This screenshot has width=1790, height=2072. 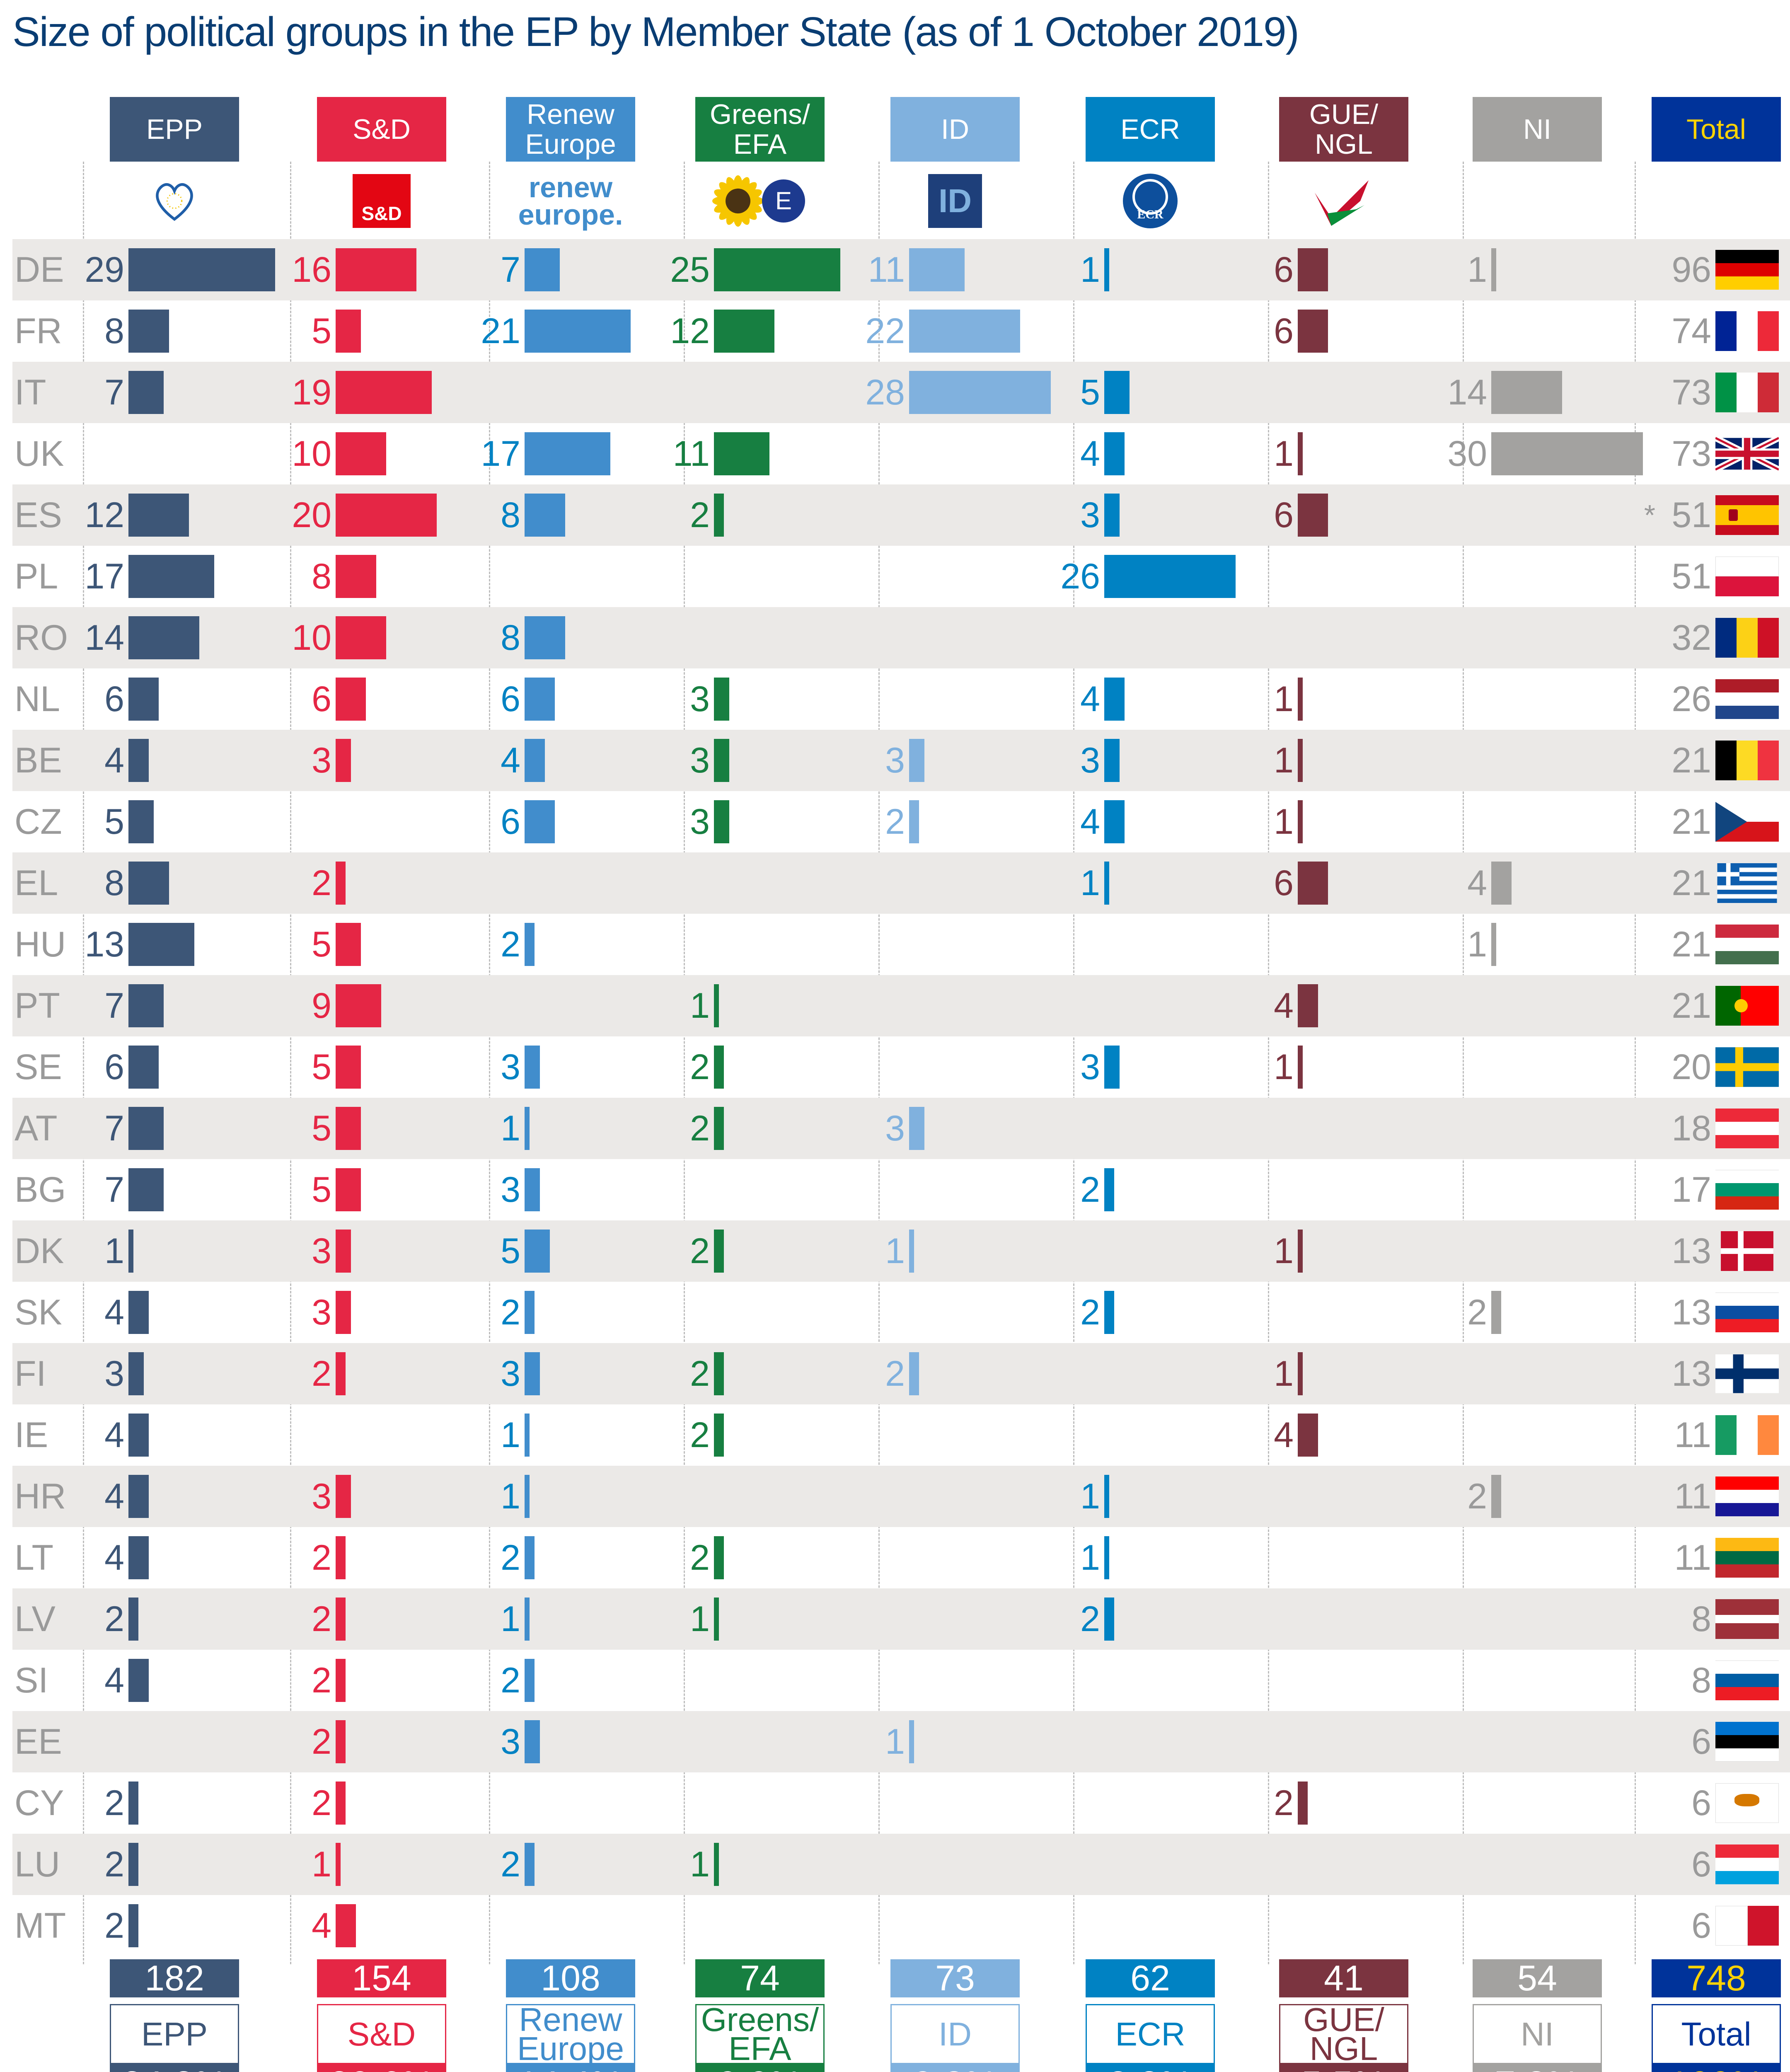 I want to click on seat-count-id: 1, so click(x=895, y=1742).